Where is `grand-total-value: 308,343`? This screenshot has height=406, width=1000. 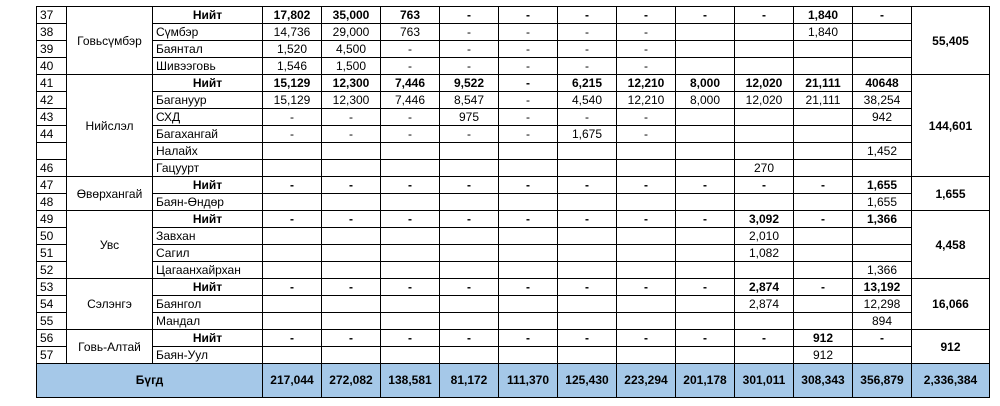
grand-total-value: 308,343 is located at coordinates (823, 380).